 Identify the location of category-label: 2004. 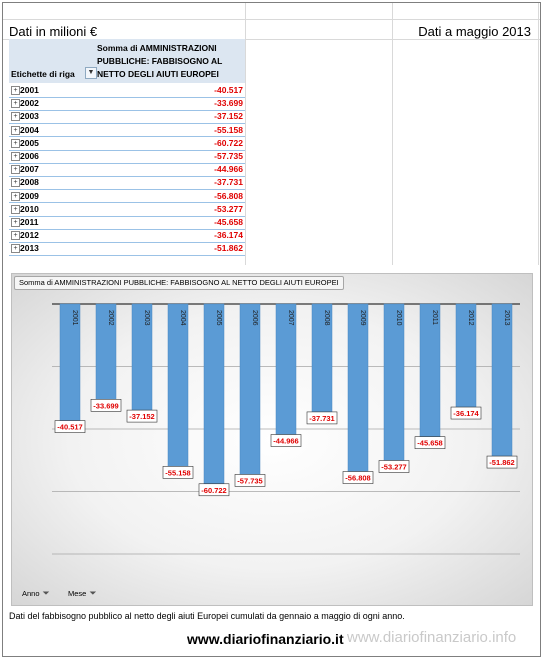
(182, 318).